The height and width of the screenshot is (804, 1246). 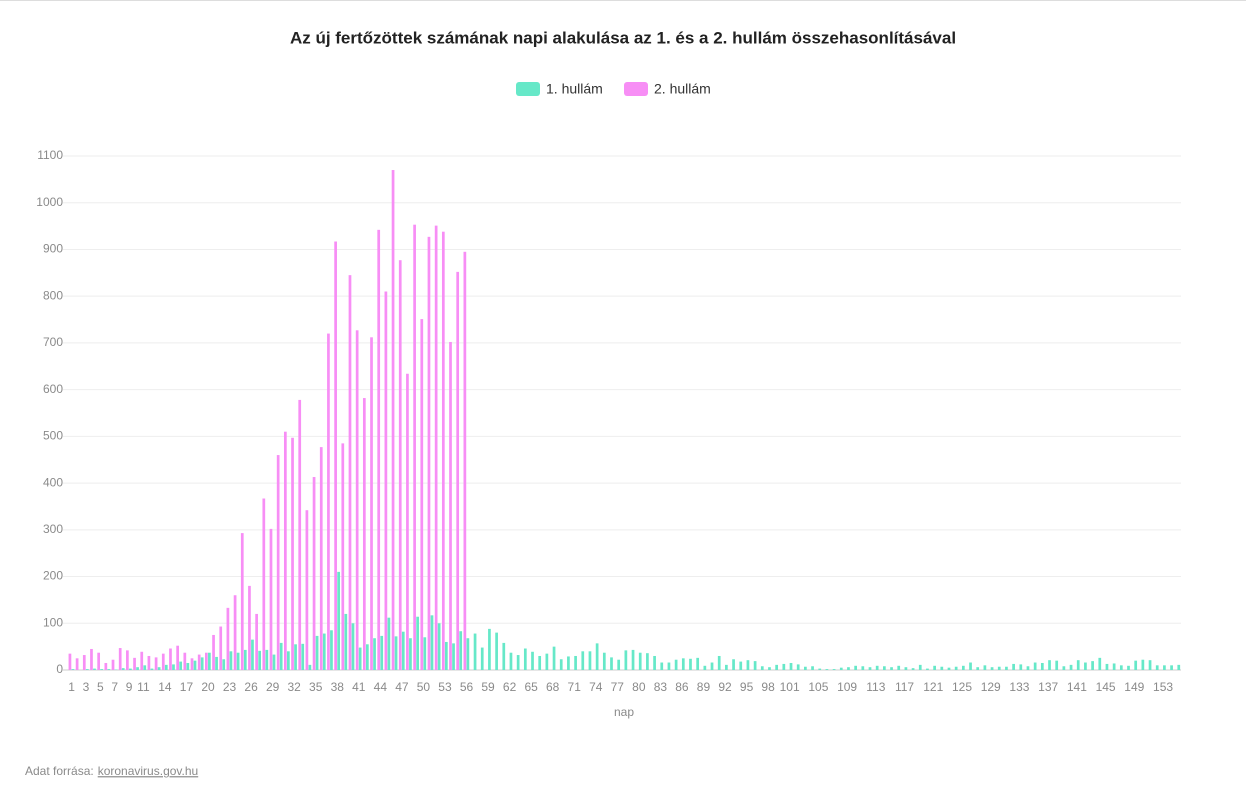 I want to click on source-label: Adat forrása:, so click(x=59, y=771).